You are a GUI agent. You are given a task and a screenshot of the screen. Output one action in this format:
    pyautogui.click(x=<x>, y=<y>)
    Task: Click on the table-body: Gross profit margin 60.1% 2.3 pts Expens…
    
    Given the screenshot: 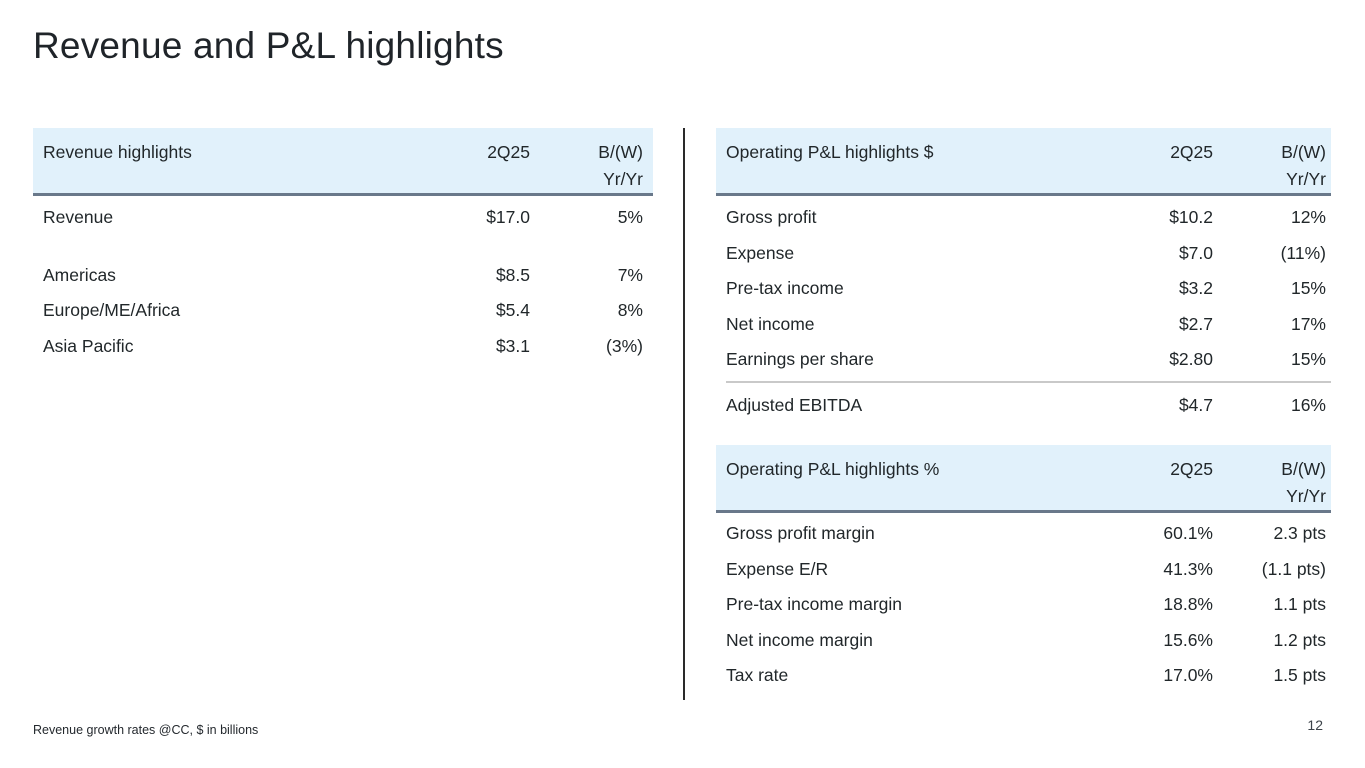 What is the action you would take?
    pyautogui.click(x=1023, y=603)
    